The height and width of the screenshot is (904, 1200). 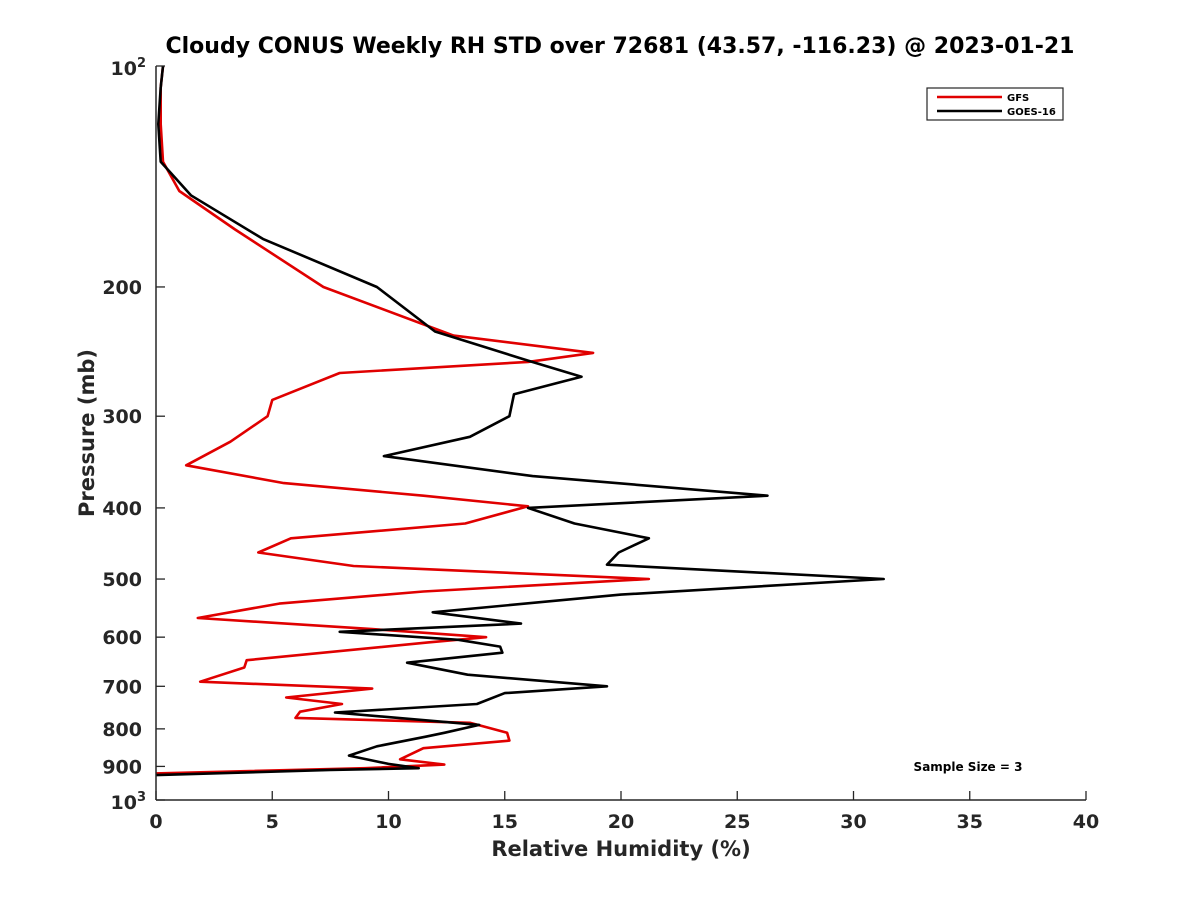 What do you see at coordinates (155, 822) in the screenshot?
I see `x-tick-label: 0` at bounding box center [155, 822].